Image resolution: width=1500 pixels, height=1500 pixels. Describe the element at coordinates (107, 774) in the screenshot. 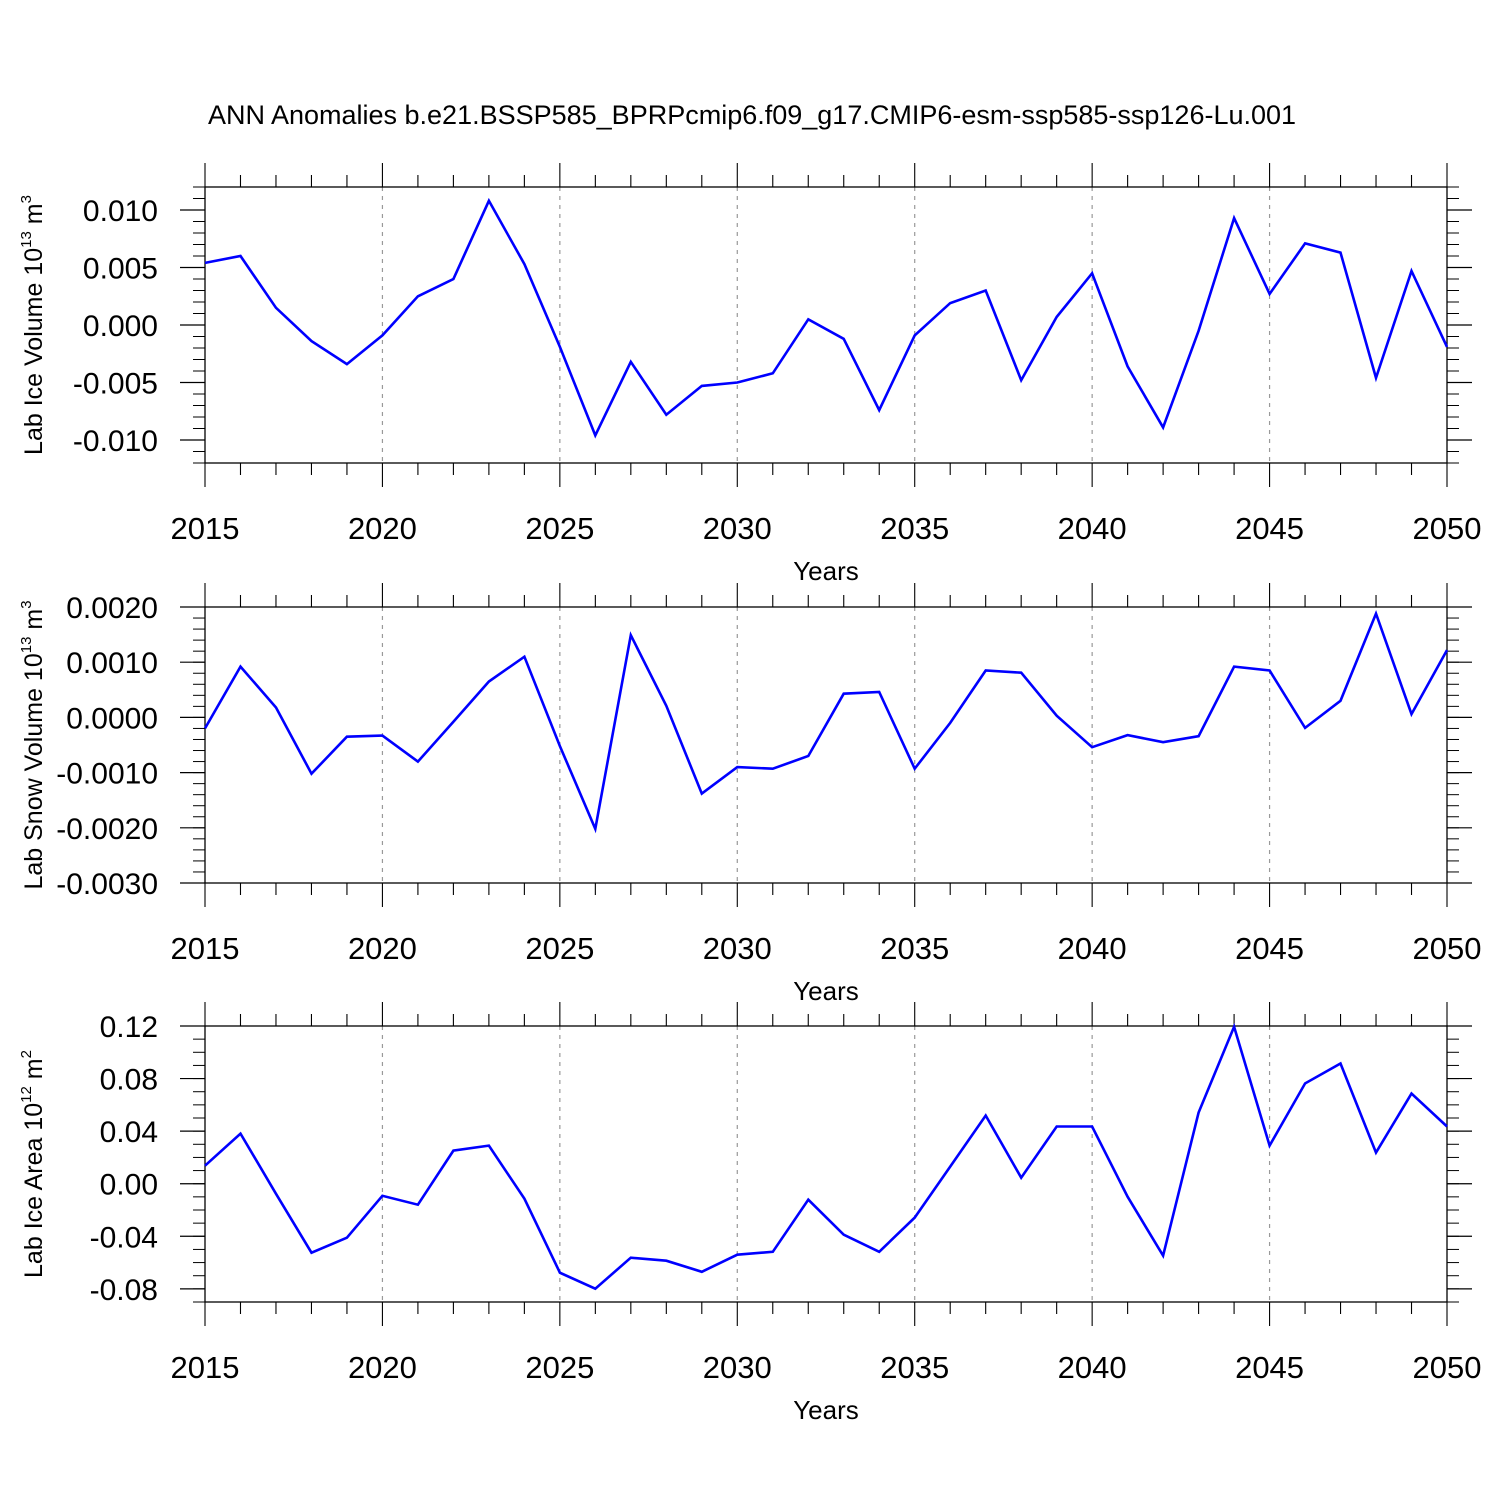

I see `y-tick-label: -0.0010` at that location.